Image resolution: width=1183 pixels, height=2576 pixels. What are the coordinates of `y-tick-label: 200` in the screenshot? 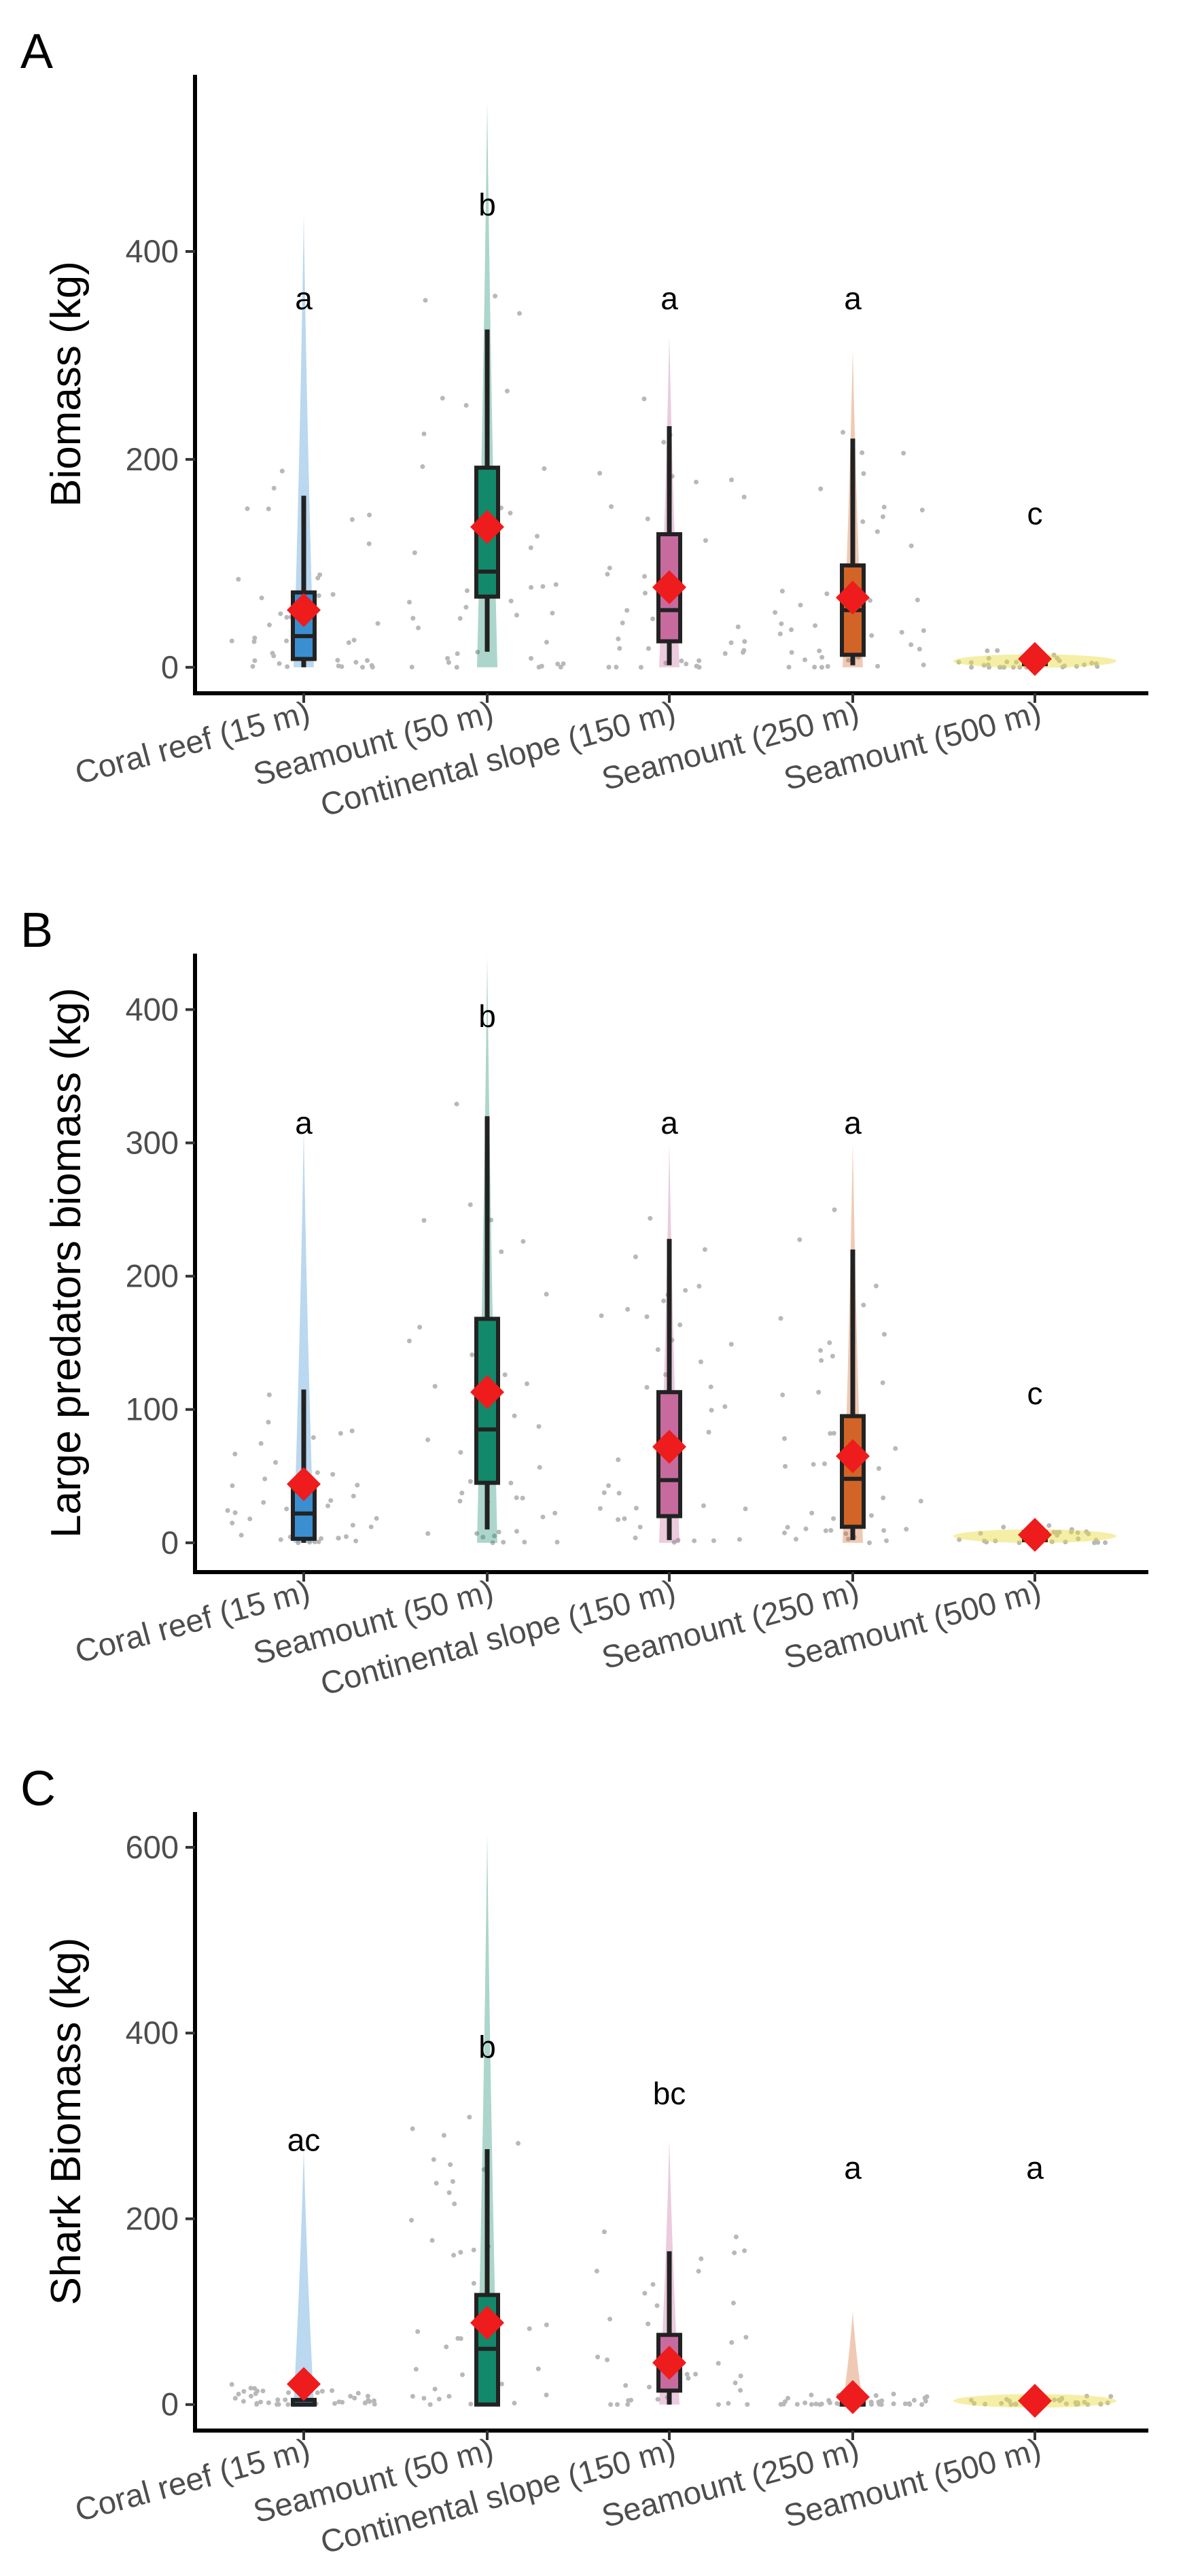 It's located at (152, 459).